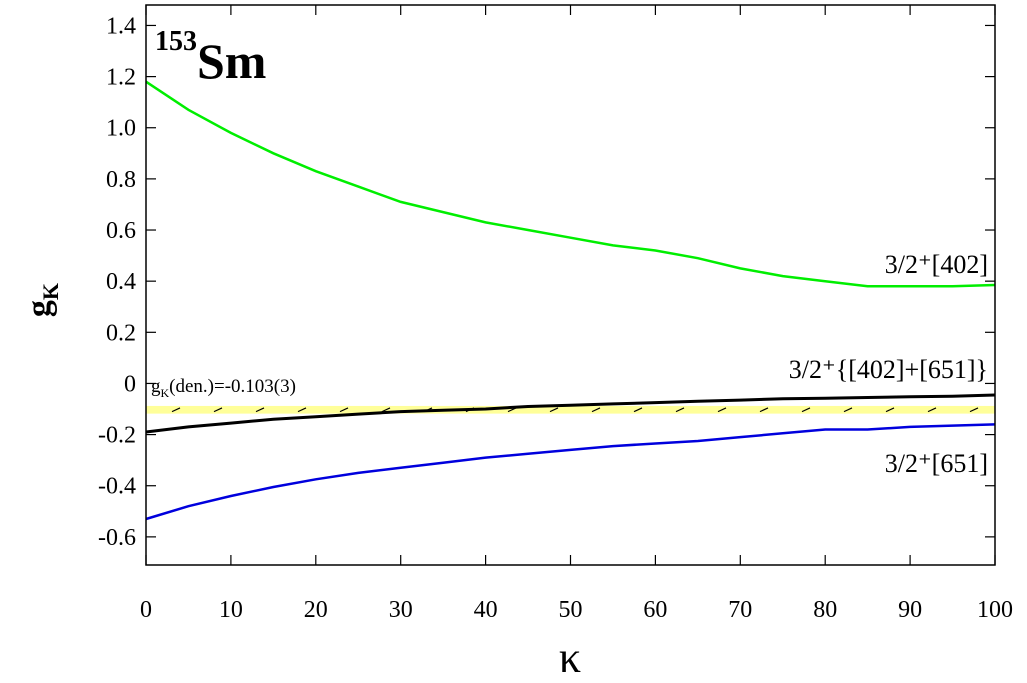 The height and width of the screenshot is (683, 1027). Describe the element at coordinates (936, 463) in the screenshot. I see `series-label: 3/2⁺[651]` at that location.